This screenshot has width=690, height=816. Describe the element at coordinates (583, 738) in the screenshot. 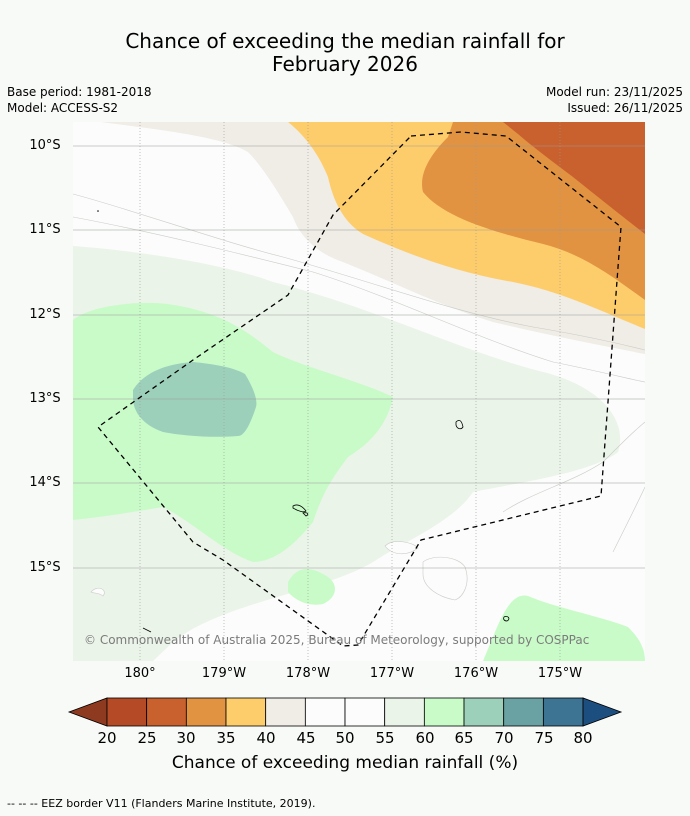

I see `cb-label-80: 80` at that location.